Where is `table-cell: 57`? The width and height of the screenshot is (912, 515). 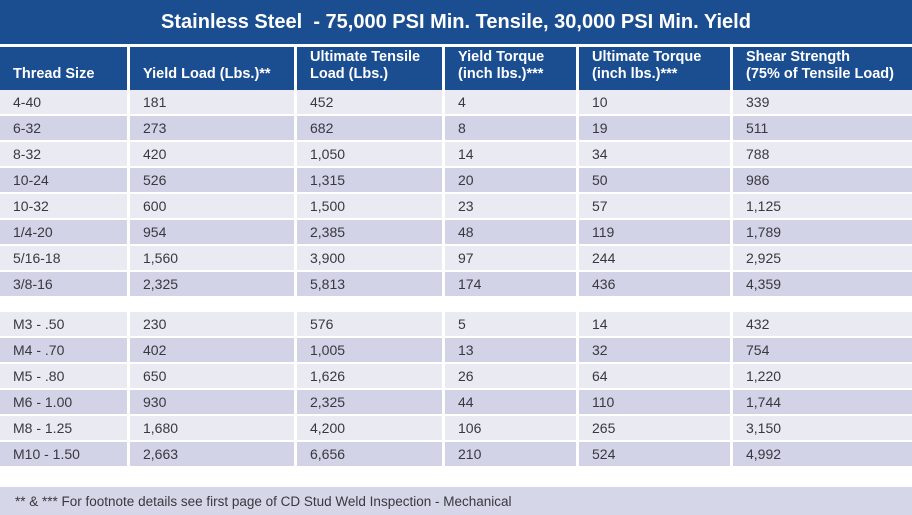
table-cell: 57 is located at coordinates (653, 206).